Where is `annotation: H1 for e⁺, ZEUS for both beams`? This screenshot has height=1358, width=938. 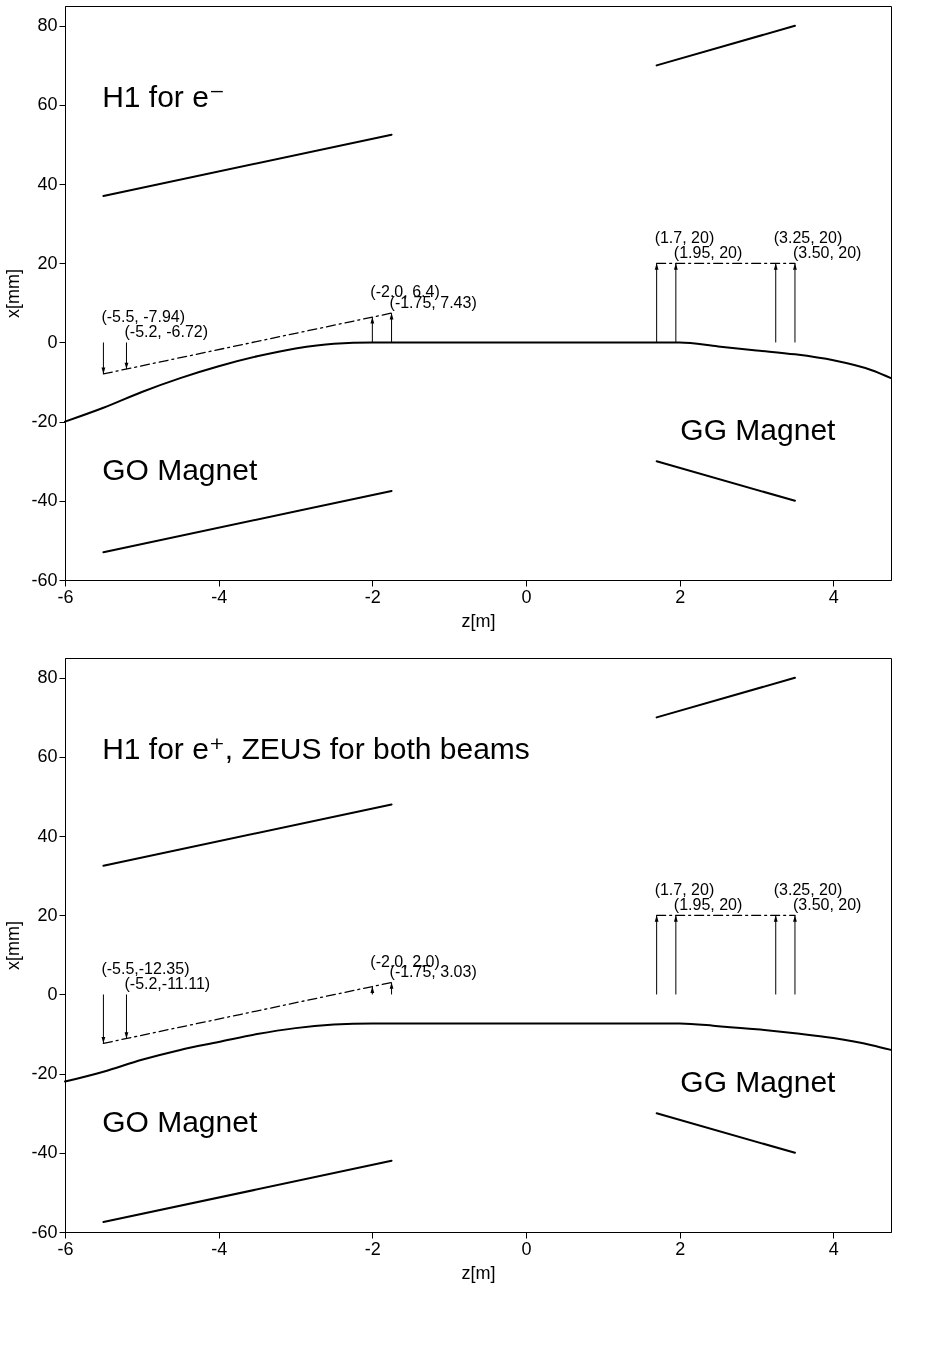
annotation: H1 for e⁺, ZEUS for both beams is located at coordinates (316, 748).